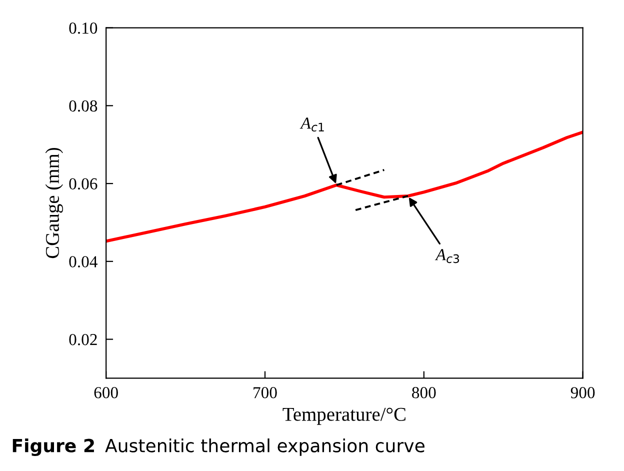 This screenshot has height=471, width=624. Describe the element at coordinates (83, 106) in the screenshot. I see `y-tick-label: 0.08` at that location.